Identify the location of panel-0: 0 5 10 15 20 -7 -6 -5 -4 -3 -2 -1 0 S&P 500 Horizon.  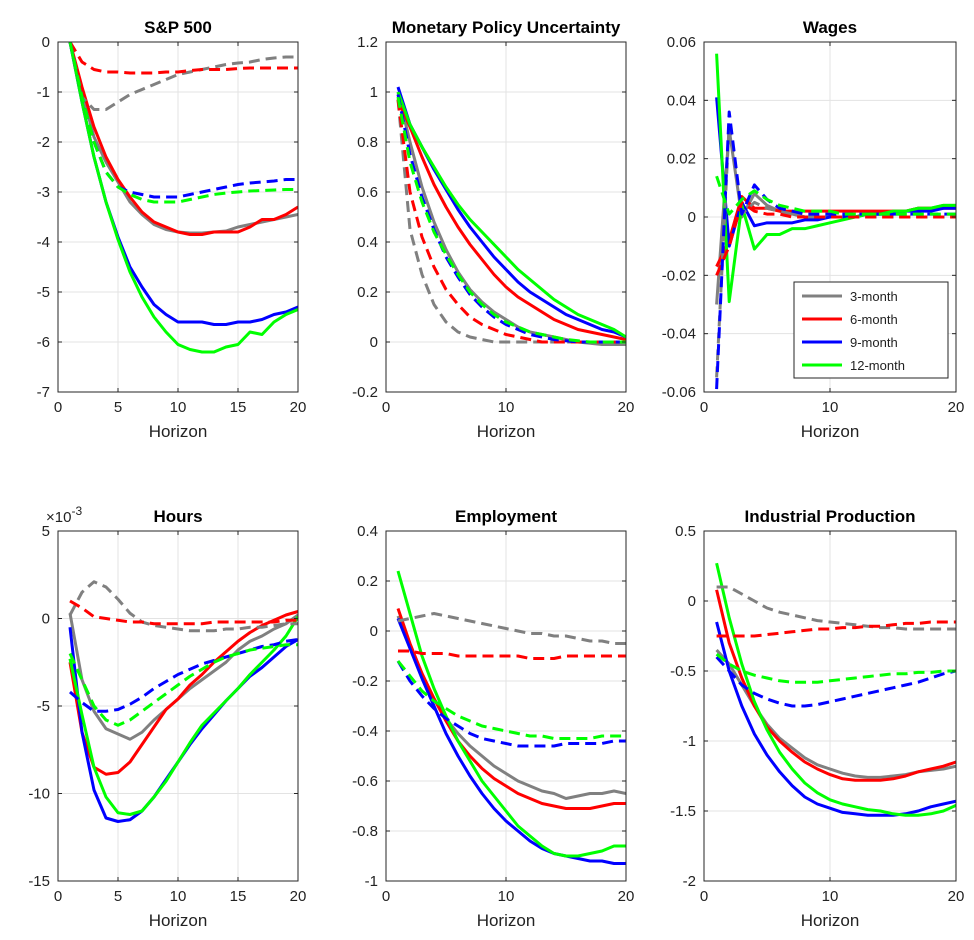
(172, 229).